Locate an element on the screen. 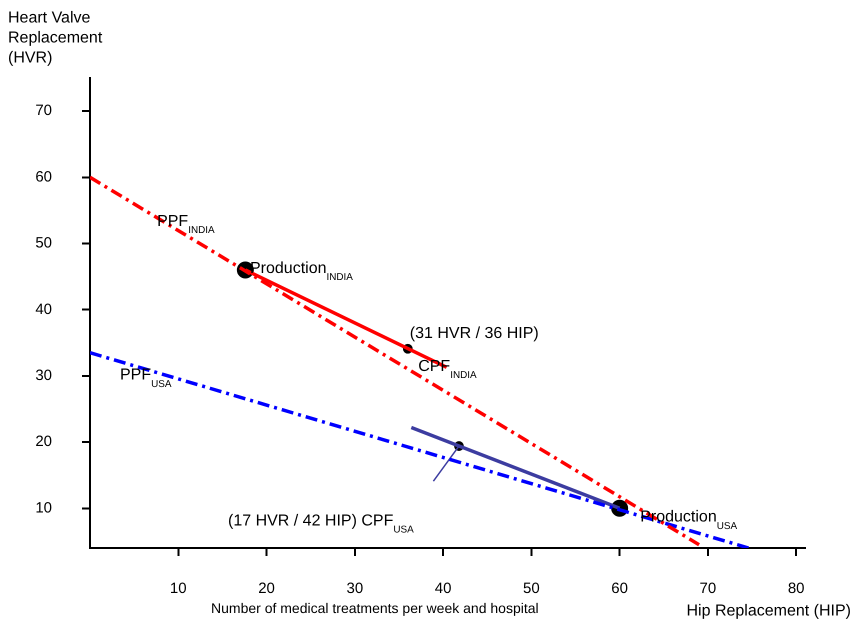 This screenshot has width=861, height=631. y-tick-label: 10 is located at coordinates (43, 507).